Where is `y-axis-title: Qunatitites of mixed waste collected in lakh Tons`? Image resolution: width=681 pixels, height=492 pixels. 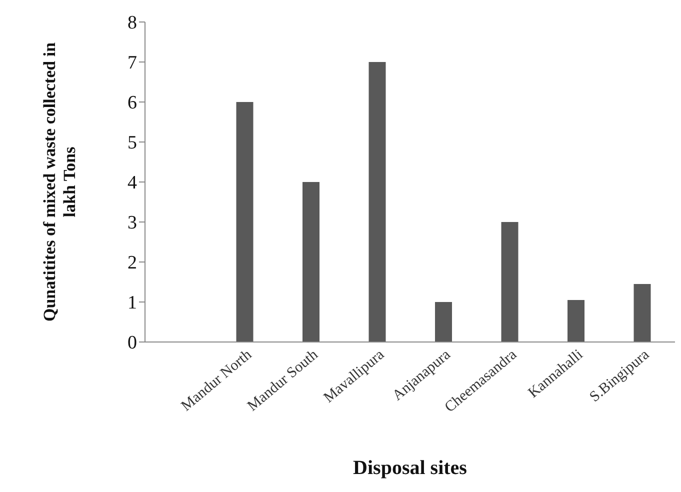 y-axis-title: Qunatitites of mixed waste collected in lakh Tons is located at coordinates (59, 182).